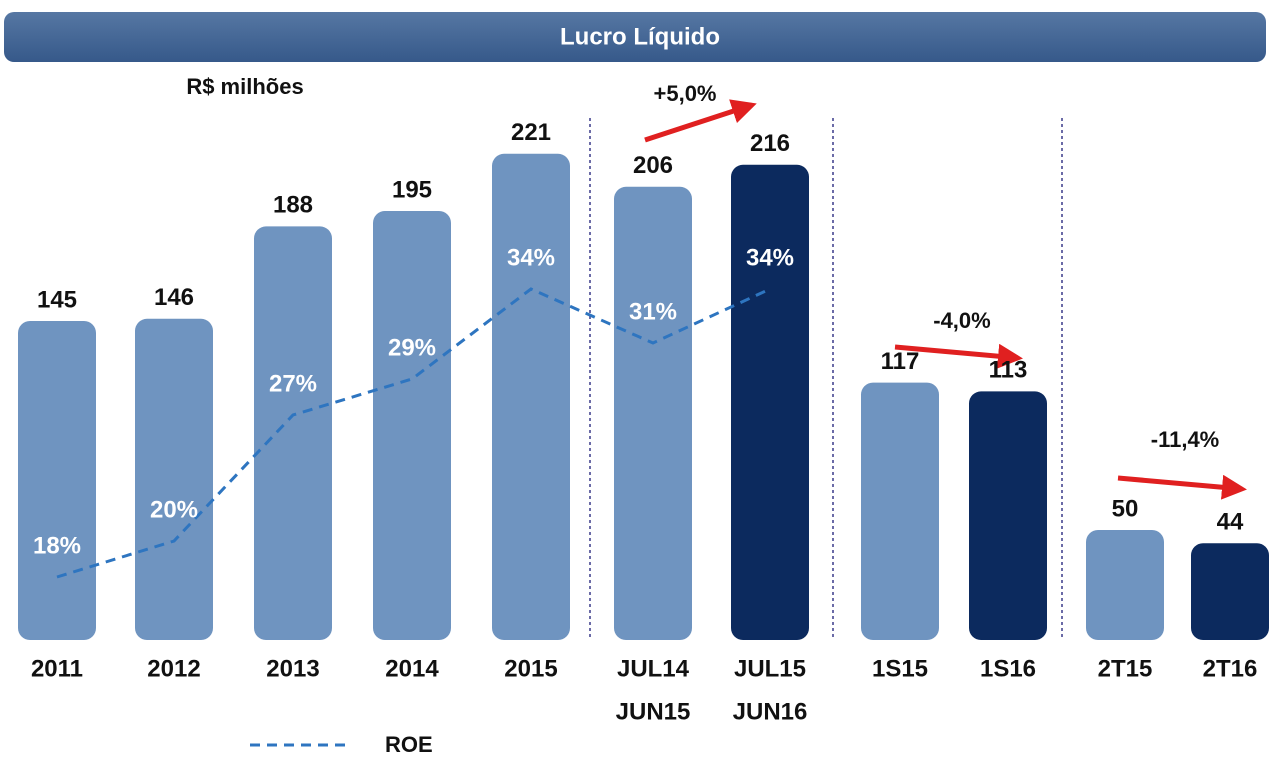 Image resolution: width=1269 pixels, height=760 pixels. I want to click on value-label: 117, so click(900, 361).